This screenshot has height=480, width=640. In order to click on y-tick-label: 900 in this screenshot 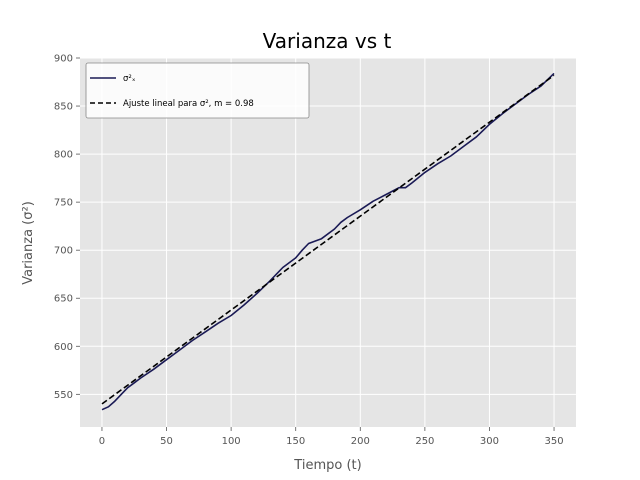, I will do `click(63, 59)`.